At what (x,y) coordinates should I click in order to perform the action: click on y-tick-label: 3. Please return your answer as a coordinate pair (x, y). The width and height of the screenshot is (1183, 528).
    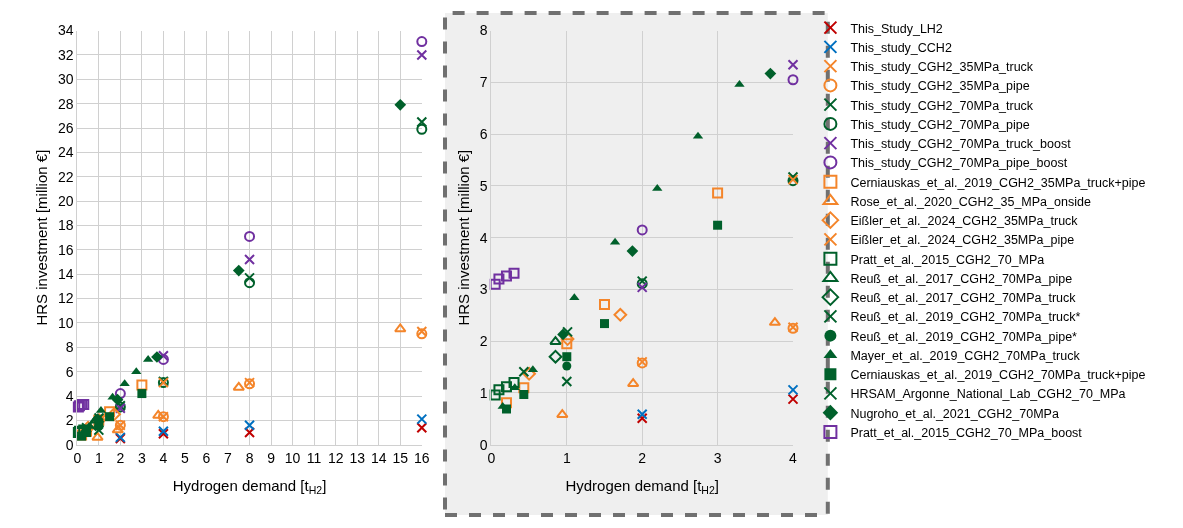
    Looking at the image, I should click on (483, 289).